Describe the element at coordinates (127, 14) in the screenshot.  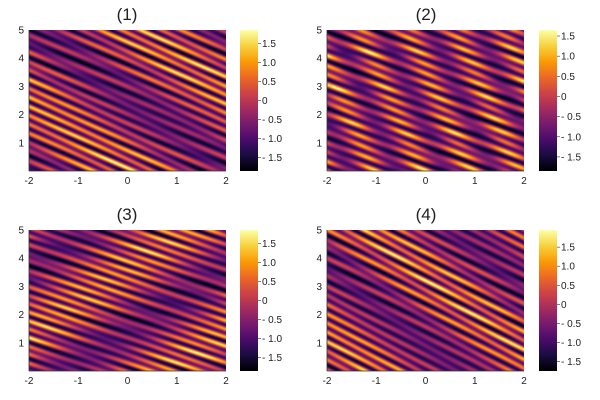
I see `panel-title: (1)` at that location.